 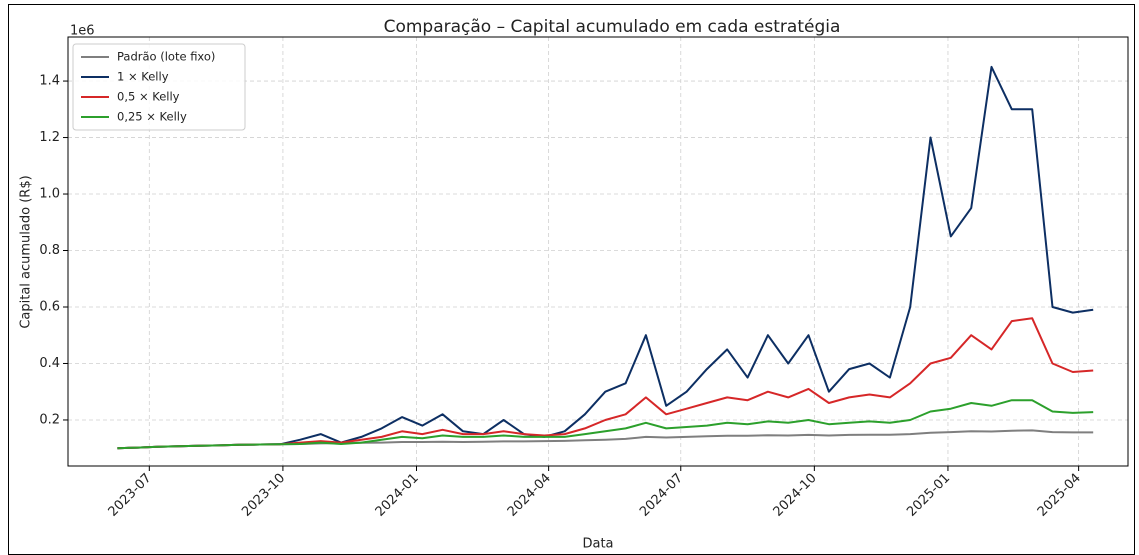 What do you see at coordinates (529, 495) in the screenshot?
I see `x-tick-label: 2024-04` at bounding box center [529, 495].